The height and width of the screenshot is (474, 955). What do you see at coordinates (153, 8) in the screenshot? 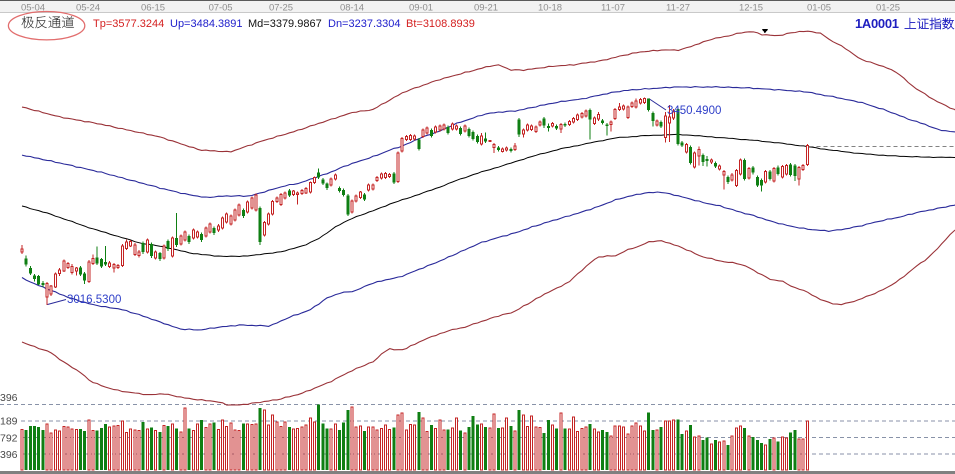
I see `svg-text: 06-15` at bounding box center [153, 8].